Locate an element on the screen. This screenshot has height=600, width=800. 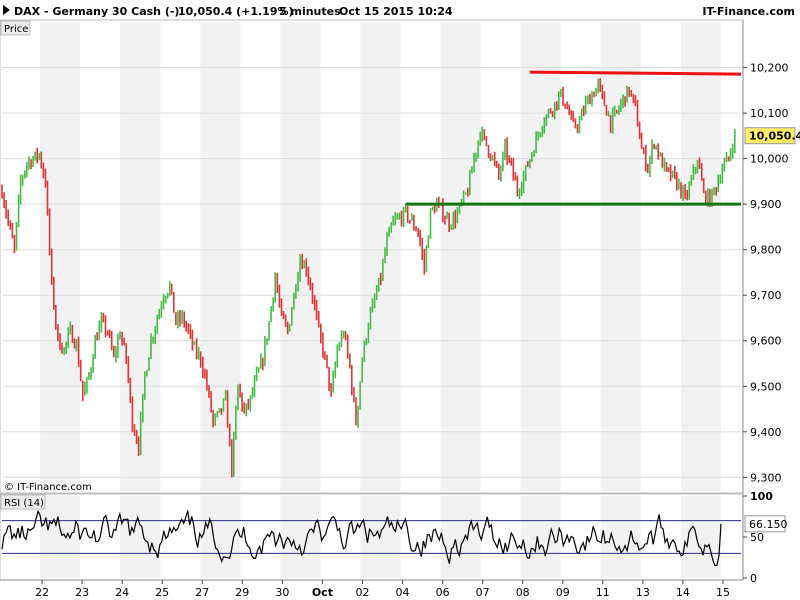
interval-label: 5 minutes is located at coordinates (310, 11).